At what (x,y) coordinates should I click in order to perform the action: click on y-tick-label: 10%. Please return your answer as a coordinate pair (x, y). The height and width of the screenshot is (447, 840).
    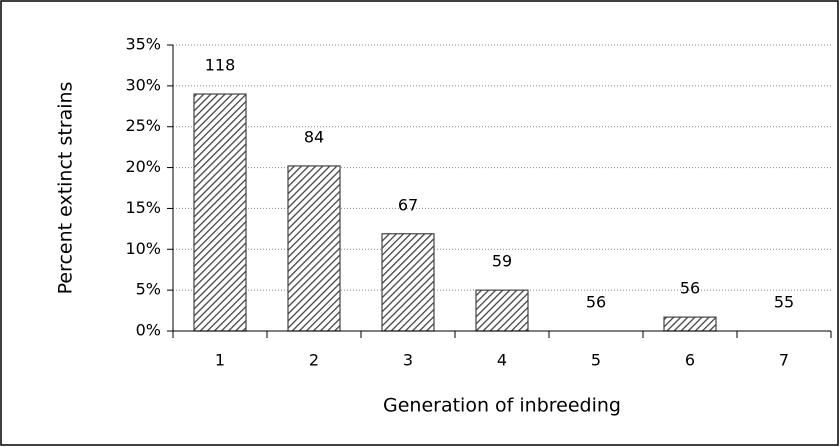
    Looking at the image, I should click on (143, 248).